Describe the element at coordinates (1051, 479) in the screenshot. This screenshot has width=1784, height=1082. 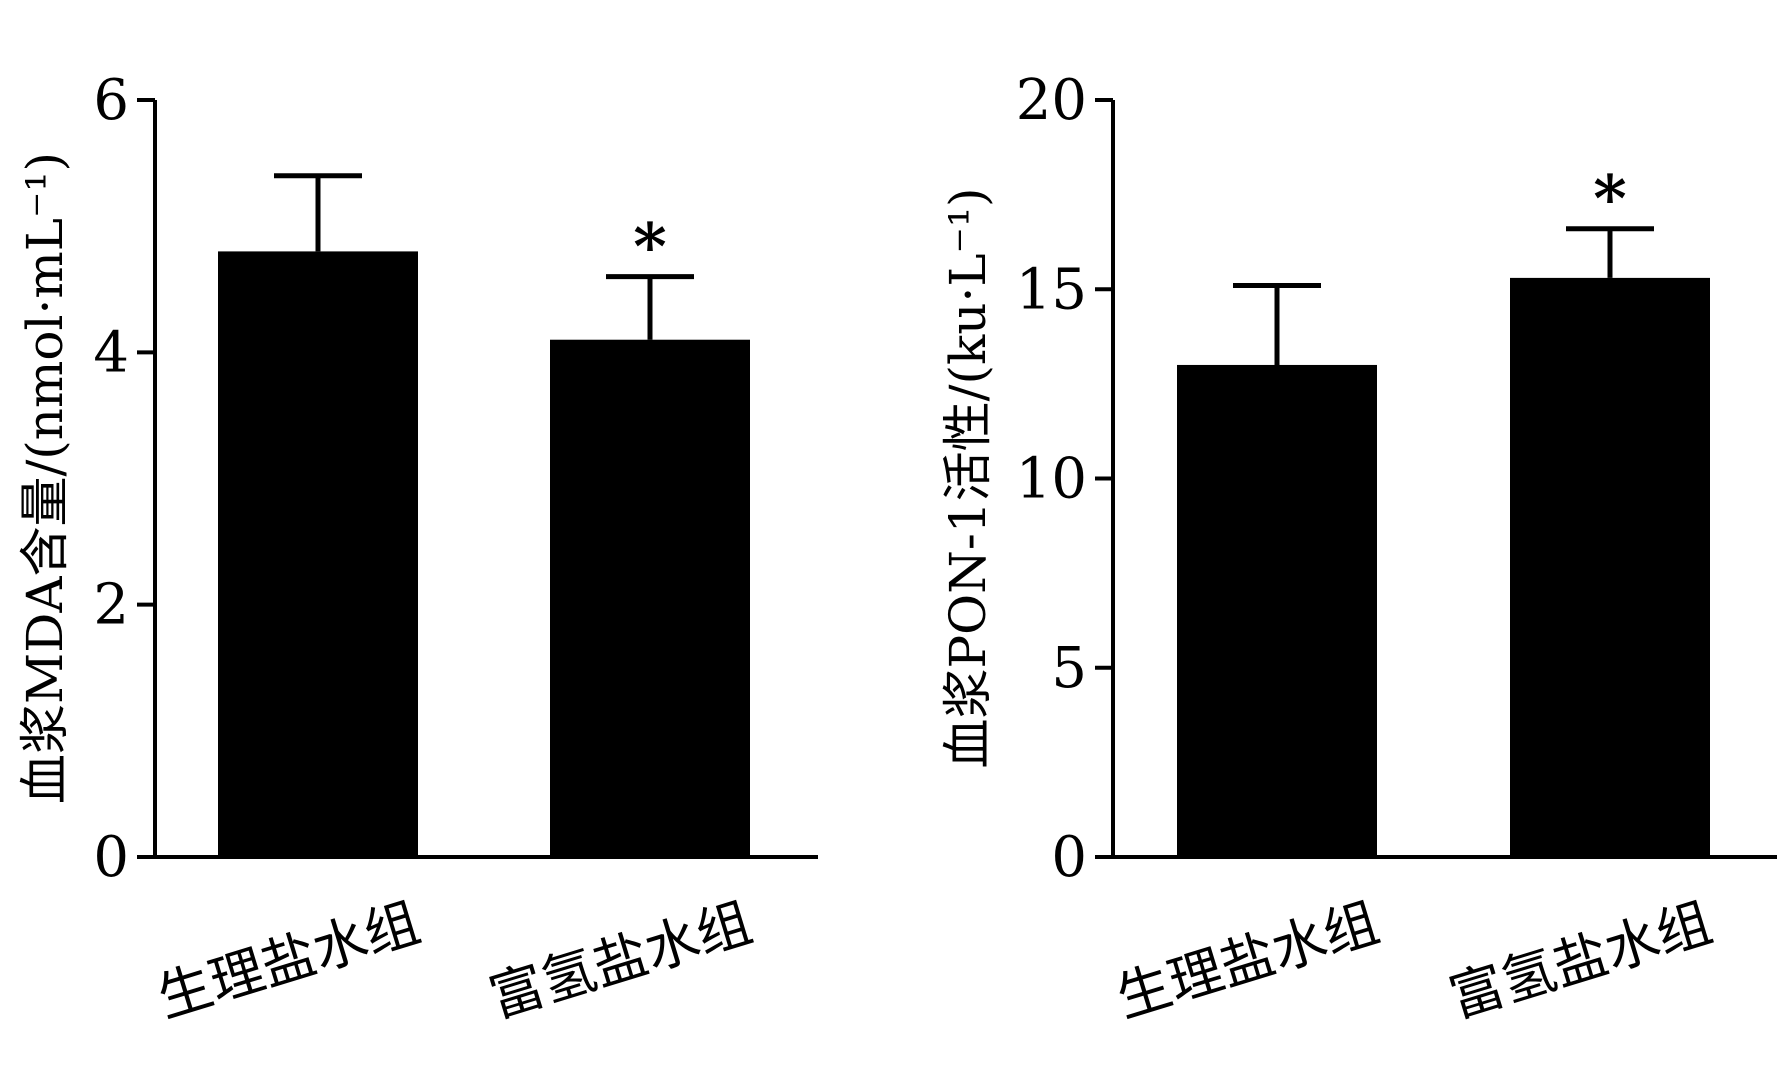
I see `y-tick-label: 10` at that location.